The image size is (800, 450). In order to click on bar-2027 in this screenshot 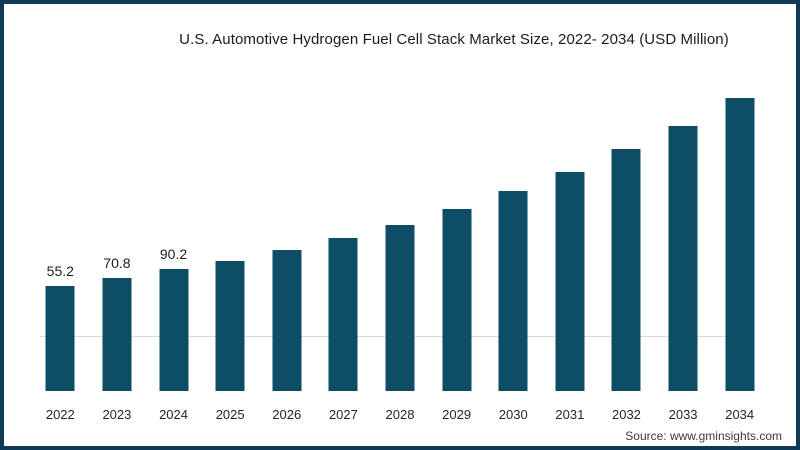, I will do `click(343, 314)`.